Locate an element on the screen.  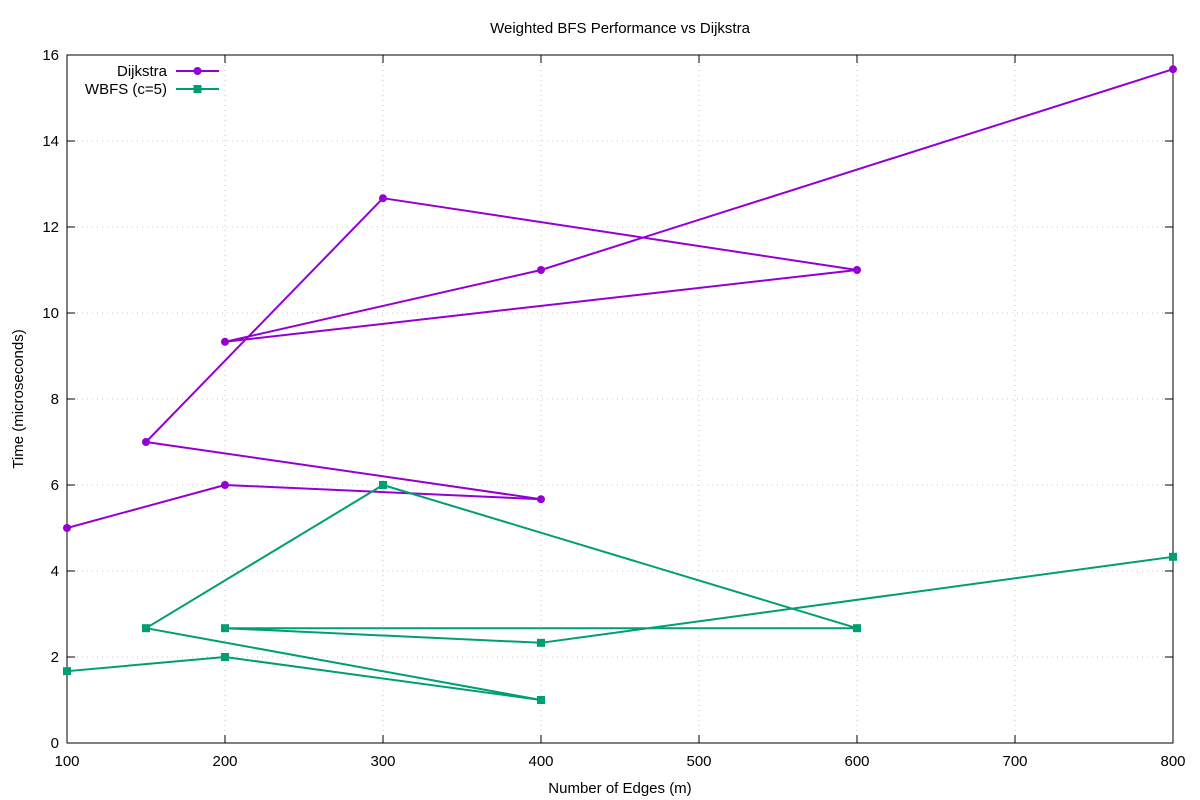
legend-item: Dijkstra is located at coordinates (168, 71).